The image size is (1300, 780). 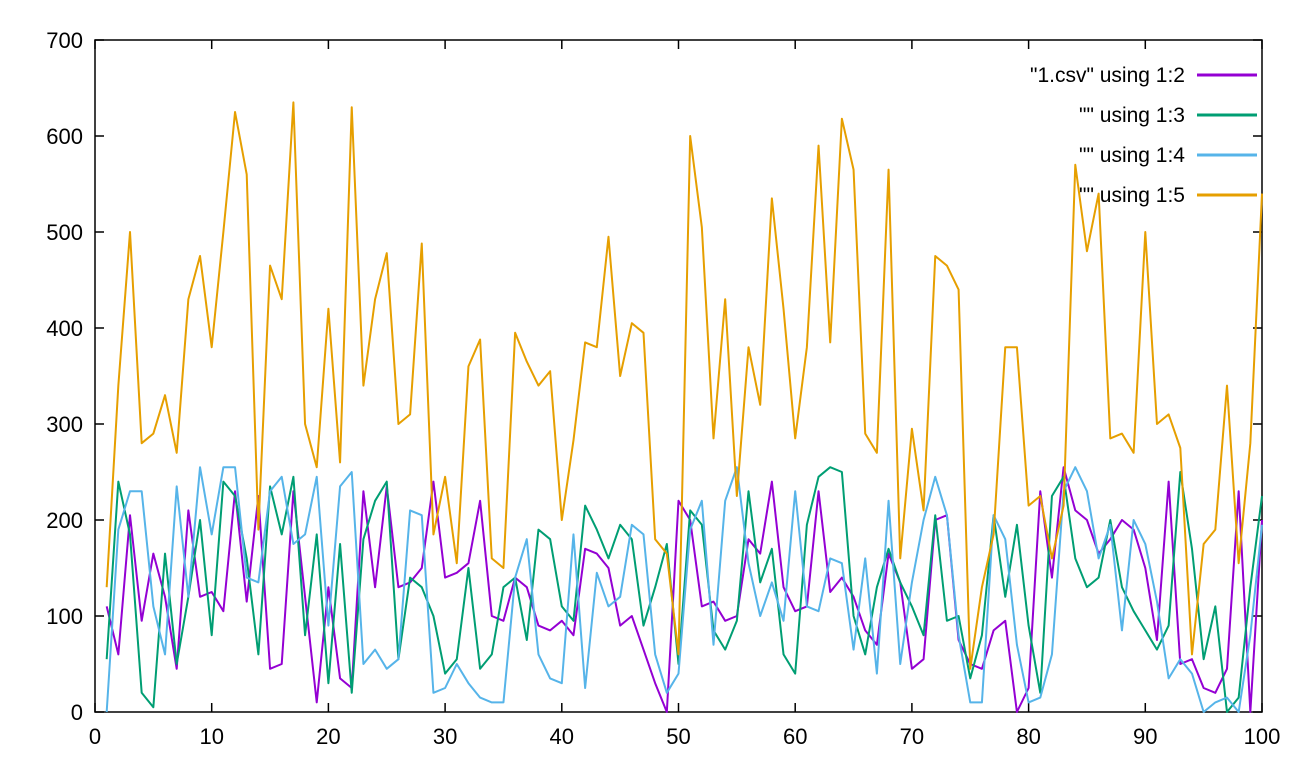 I want to click on x-tick-label: 20, so click(x=328, y=736).